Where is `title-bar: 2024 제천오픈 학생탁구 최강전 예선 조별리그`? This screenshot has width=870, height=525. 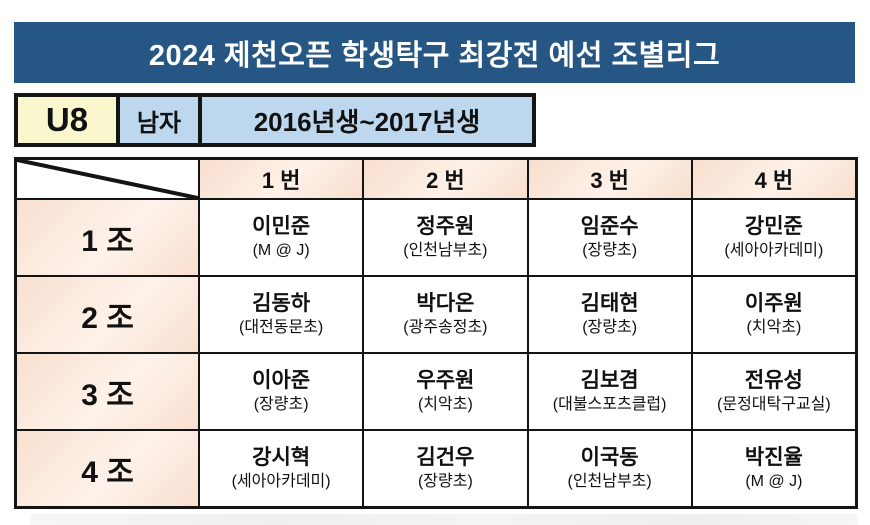 title-bar: 2024 제천오픈 학생탁구 최강전 예선 조별리그 is located at coordinates (434, 52).